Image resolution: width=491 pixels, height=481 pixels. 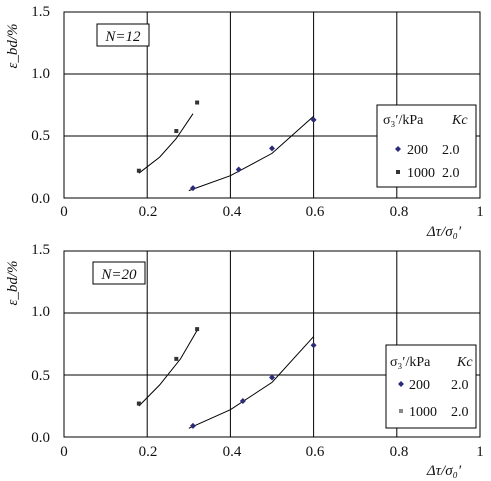 I want to click on legend-box, so click(x=426, y=146).